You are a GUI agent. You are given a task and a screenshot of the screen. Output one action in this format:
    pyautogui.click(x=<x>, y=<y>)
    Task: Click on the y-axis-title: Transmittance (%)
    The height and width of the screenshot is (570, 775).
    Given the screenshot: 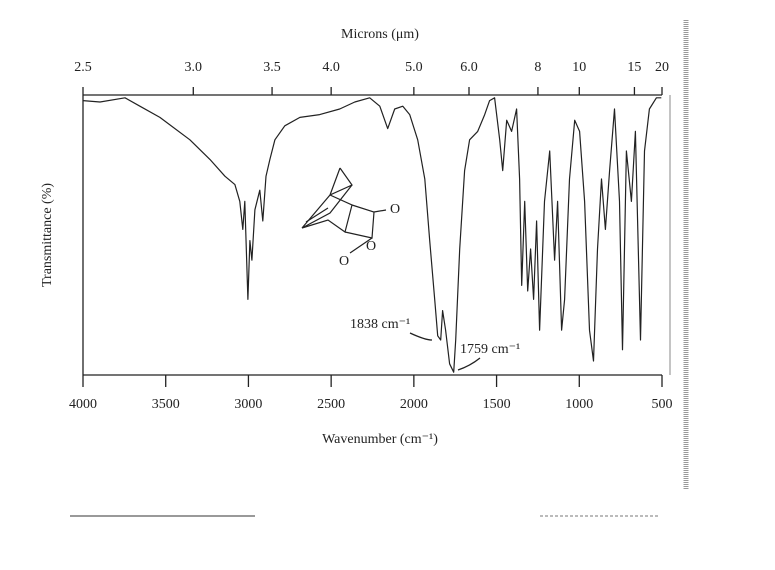 What is the action you would take?
    pyautogui.click(x=47, y=235)
    